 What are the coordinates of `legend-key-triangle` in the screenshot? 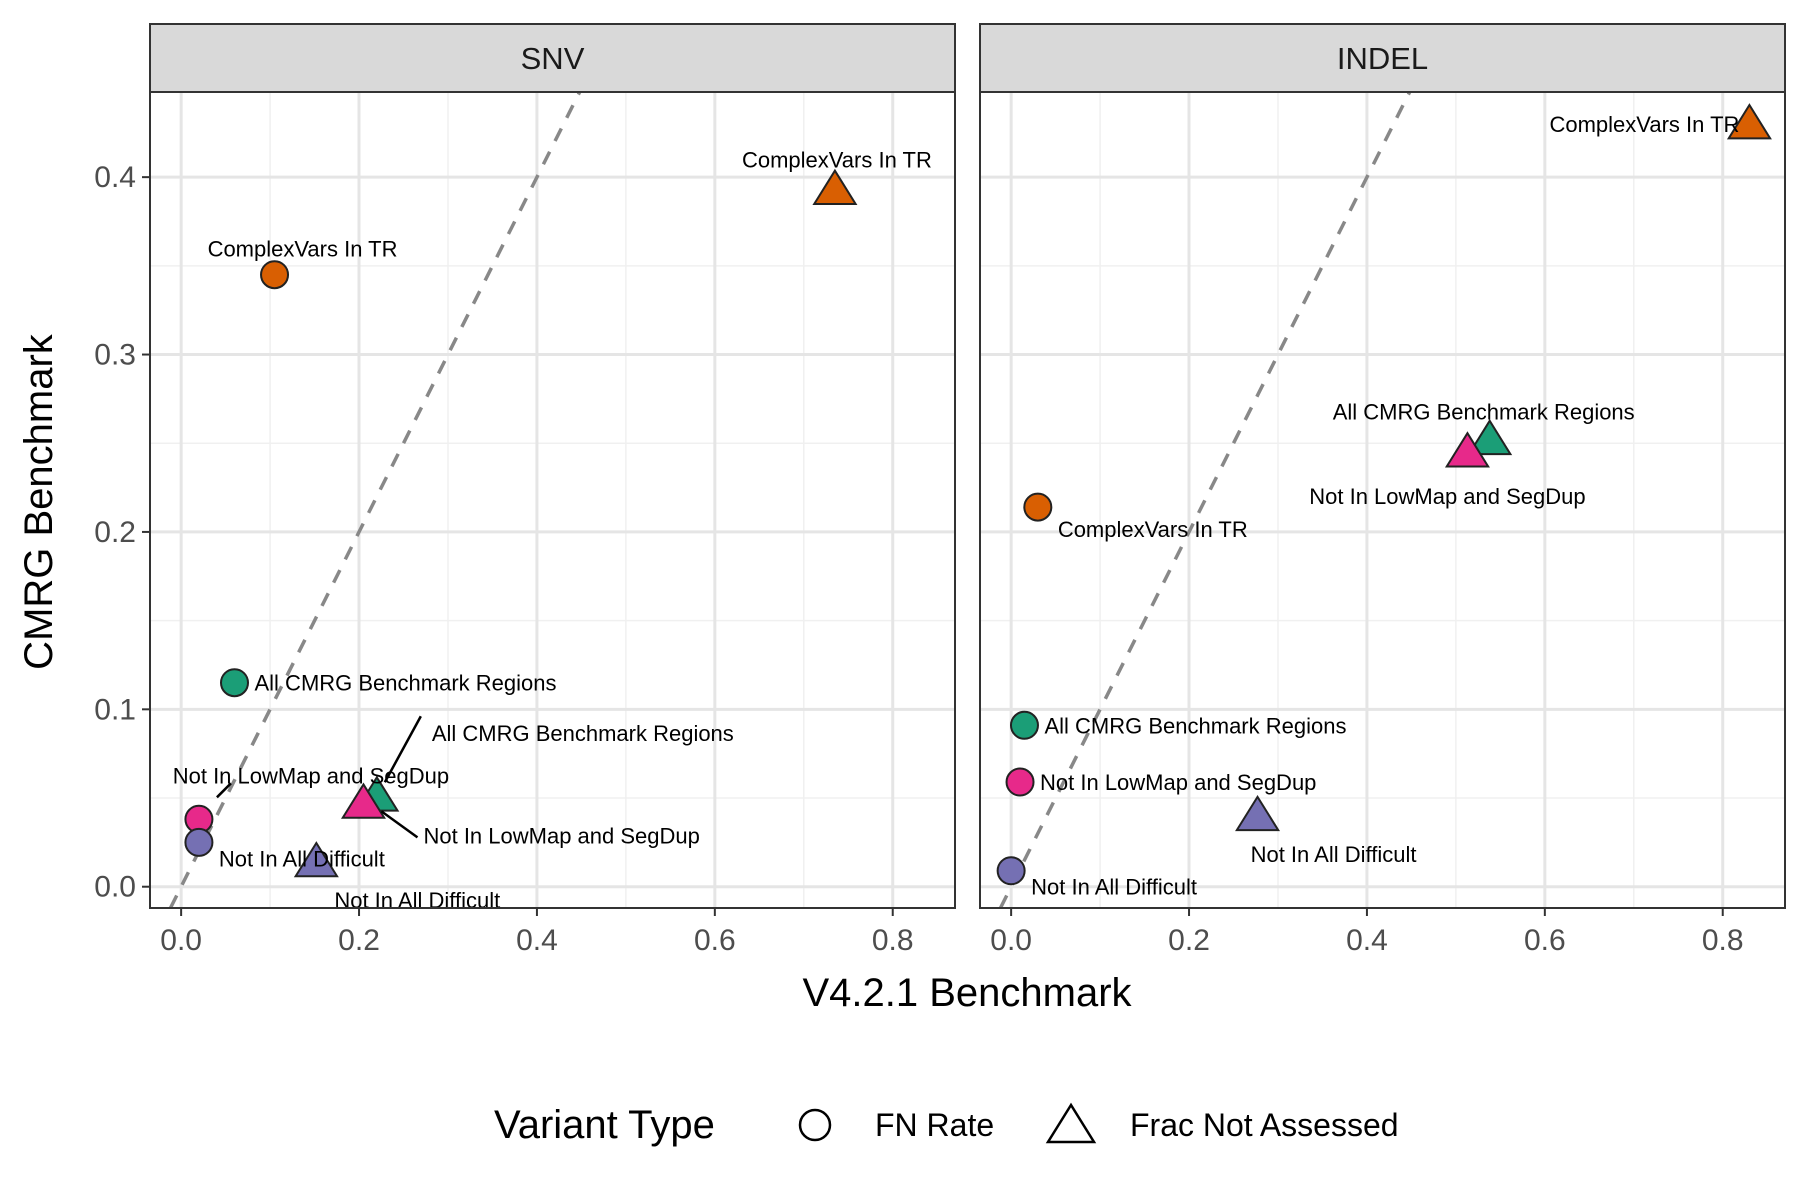 It's located at (1071, 1123).